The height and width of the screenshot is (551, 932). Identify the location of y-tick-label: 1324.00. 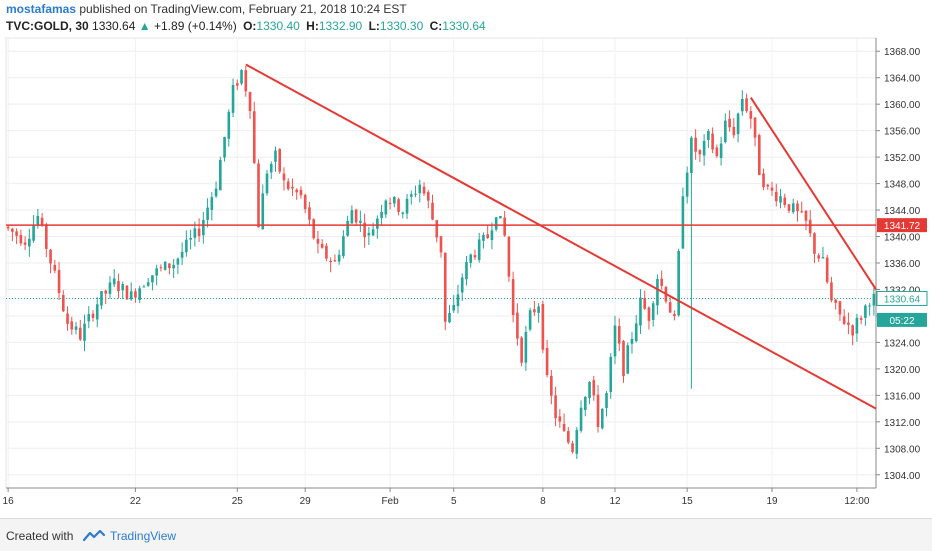
(902, 343).